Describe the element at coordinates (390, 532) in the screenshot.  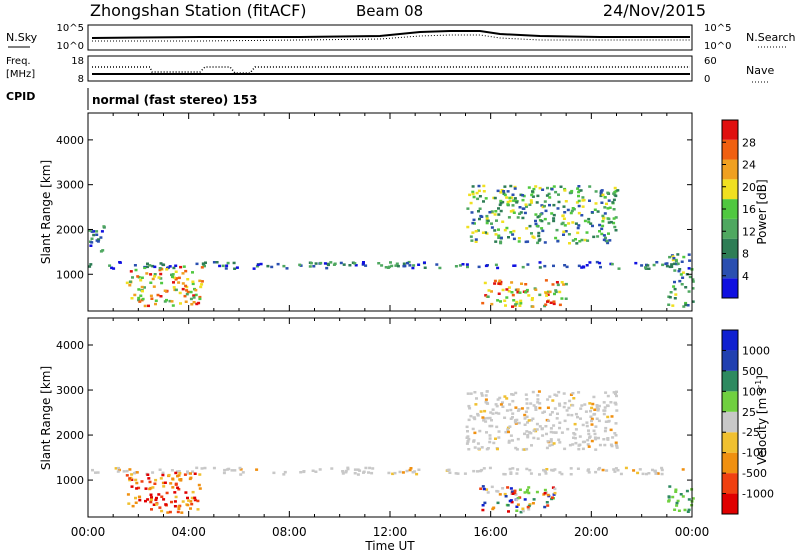
I see `time-tick-label: 12:00` at that location.